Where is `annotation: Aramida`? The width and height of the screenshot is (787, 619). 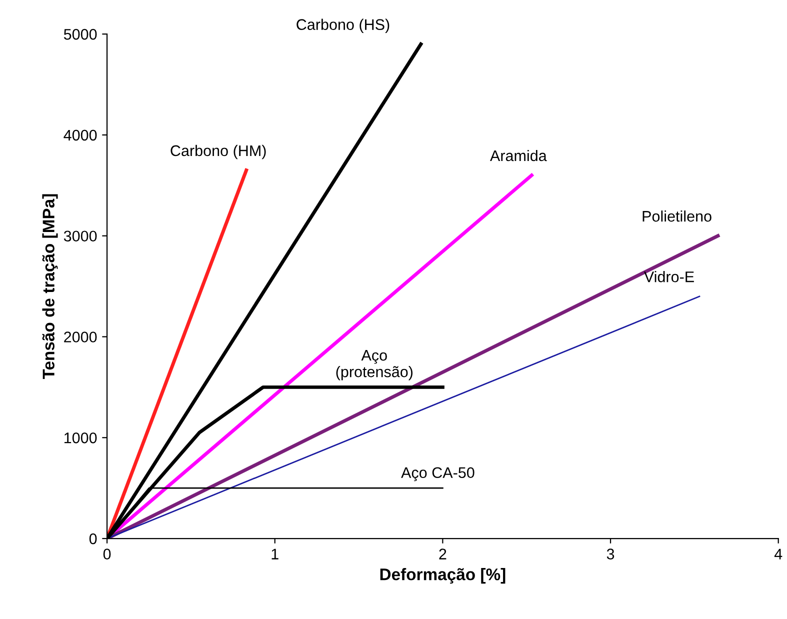
annotation: Aramida is located at coordinates (518, 156).